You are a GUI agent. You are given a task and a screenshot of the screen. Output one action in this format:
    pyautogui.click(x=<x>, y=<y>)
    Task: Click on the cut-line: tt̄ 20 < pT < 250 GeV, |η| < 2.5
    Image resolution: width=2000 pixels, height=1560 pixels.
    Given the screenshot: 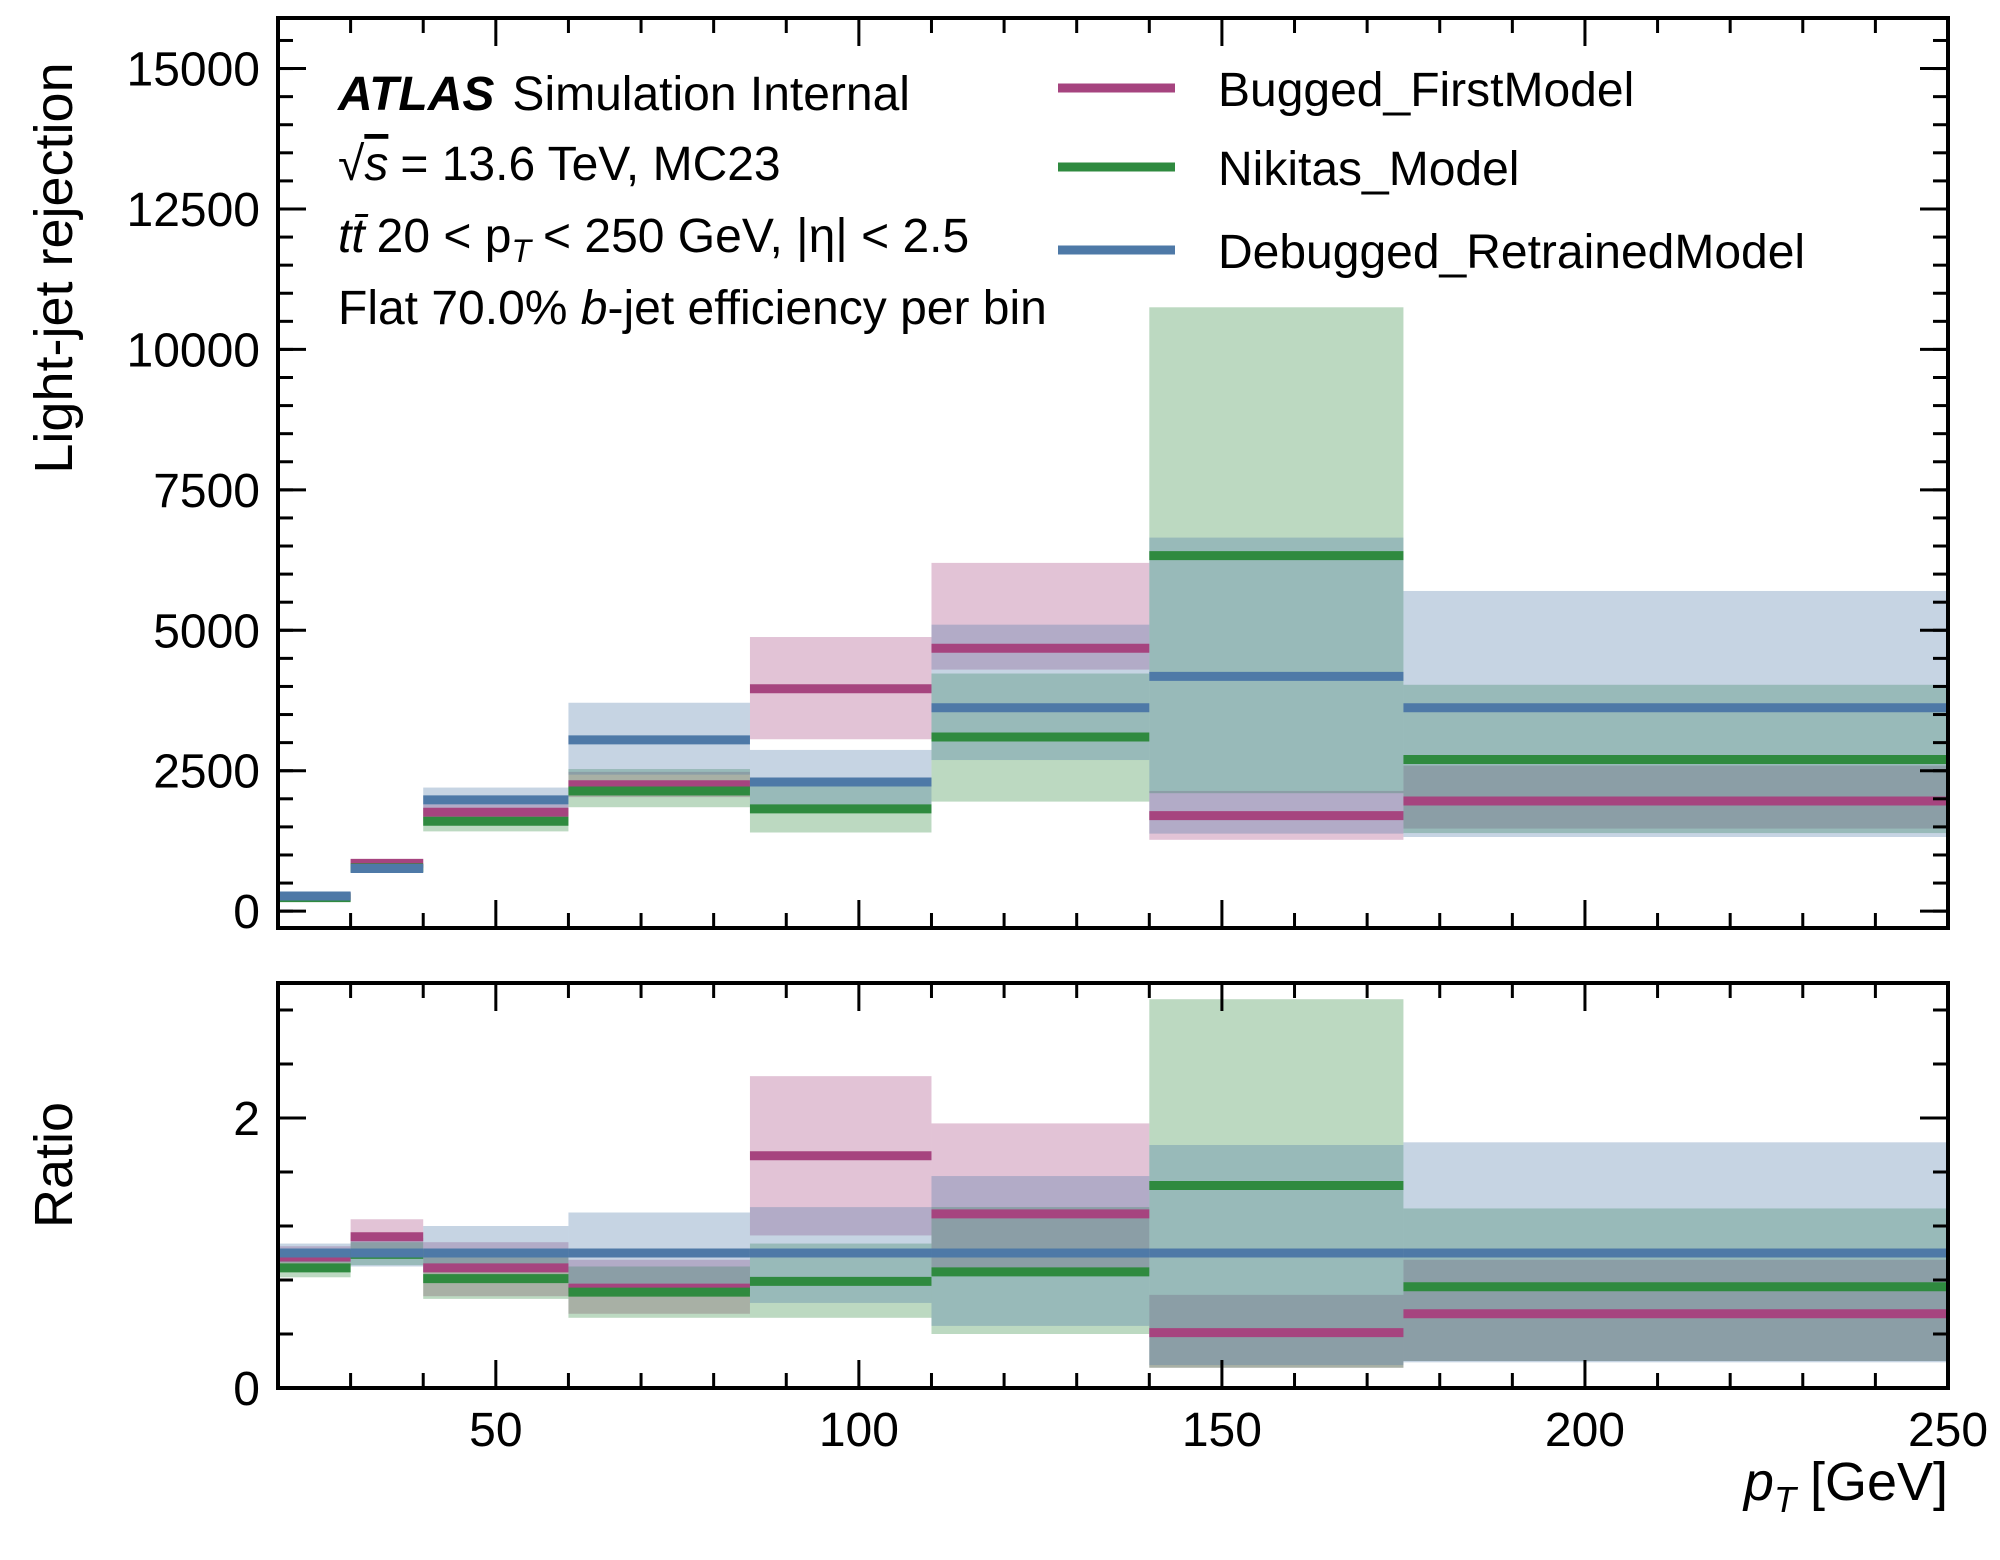 What is the action you would take?
    pyautogui.click(x=653, y=239)
    